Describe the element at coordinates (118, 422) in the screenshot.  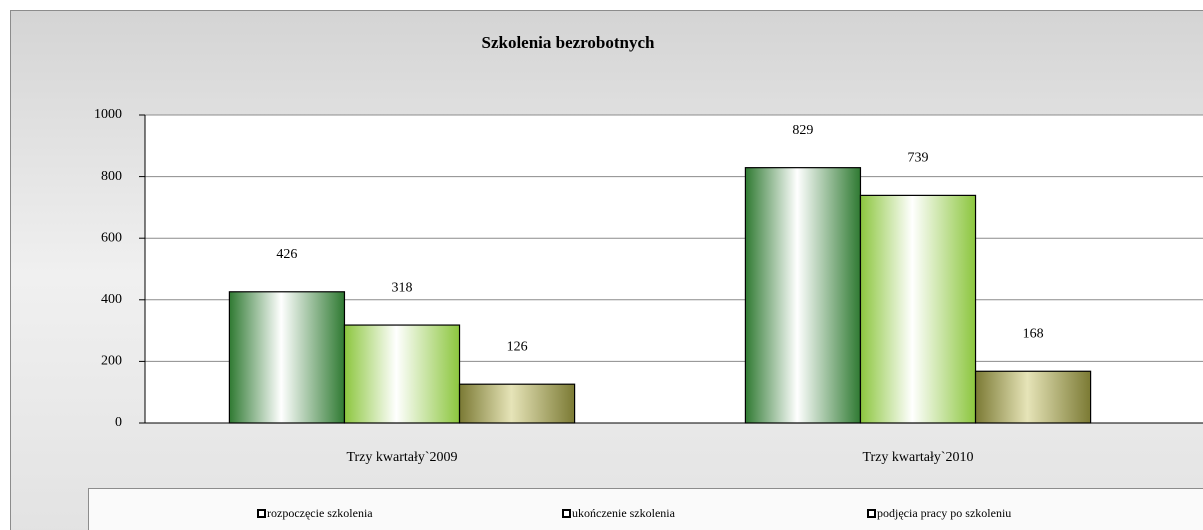
I see `y-tick-label: 0` at that location.